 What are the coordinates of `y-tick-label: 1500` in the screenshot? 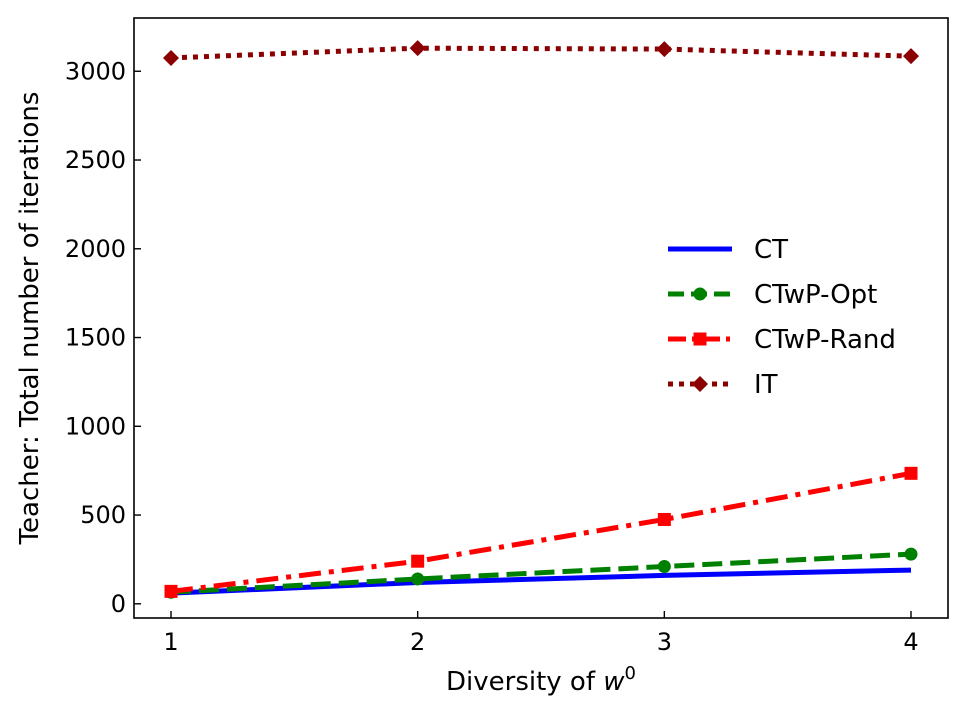 It's located at (95, 338).